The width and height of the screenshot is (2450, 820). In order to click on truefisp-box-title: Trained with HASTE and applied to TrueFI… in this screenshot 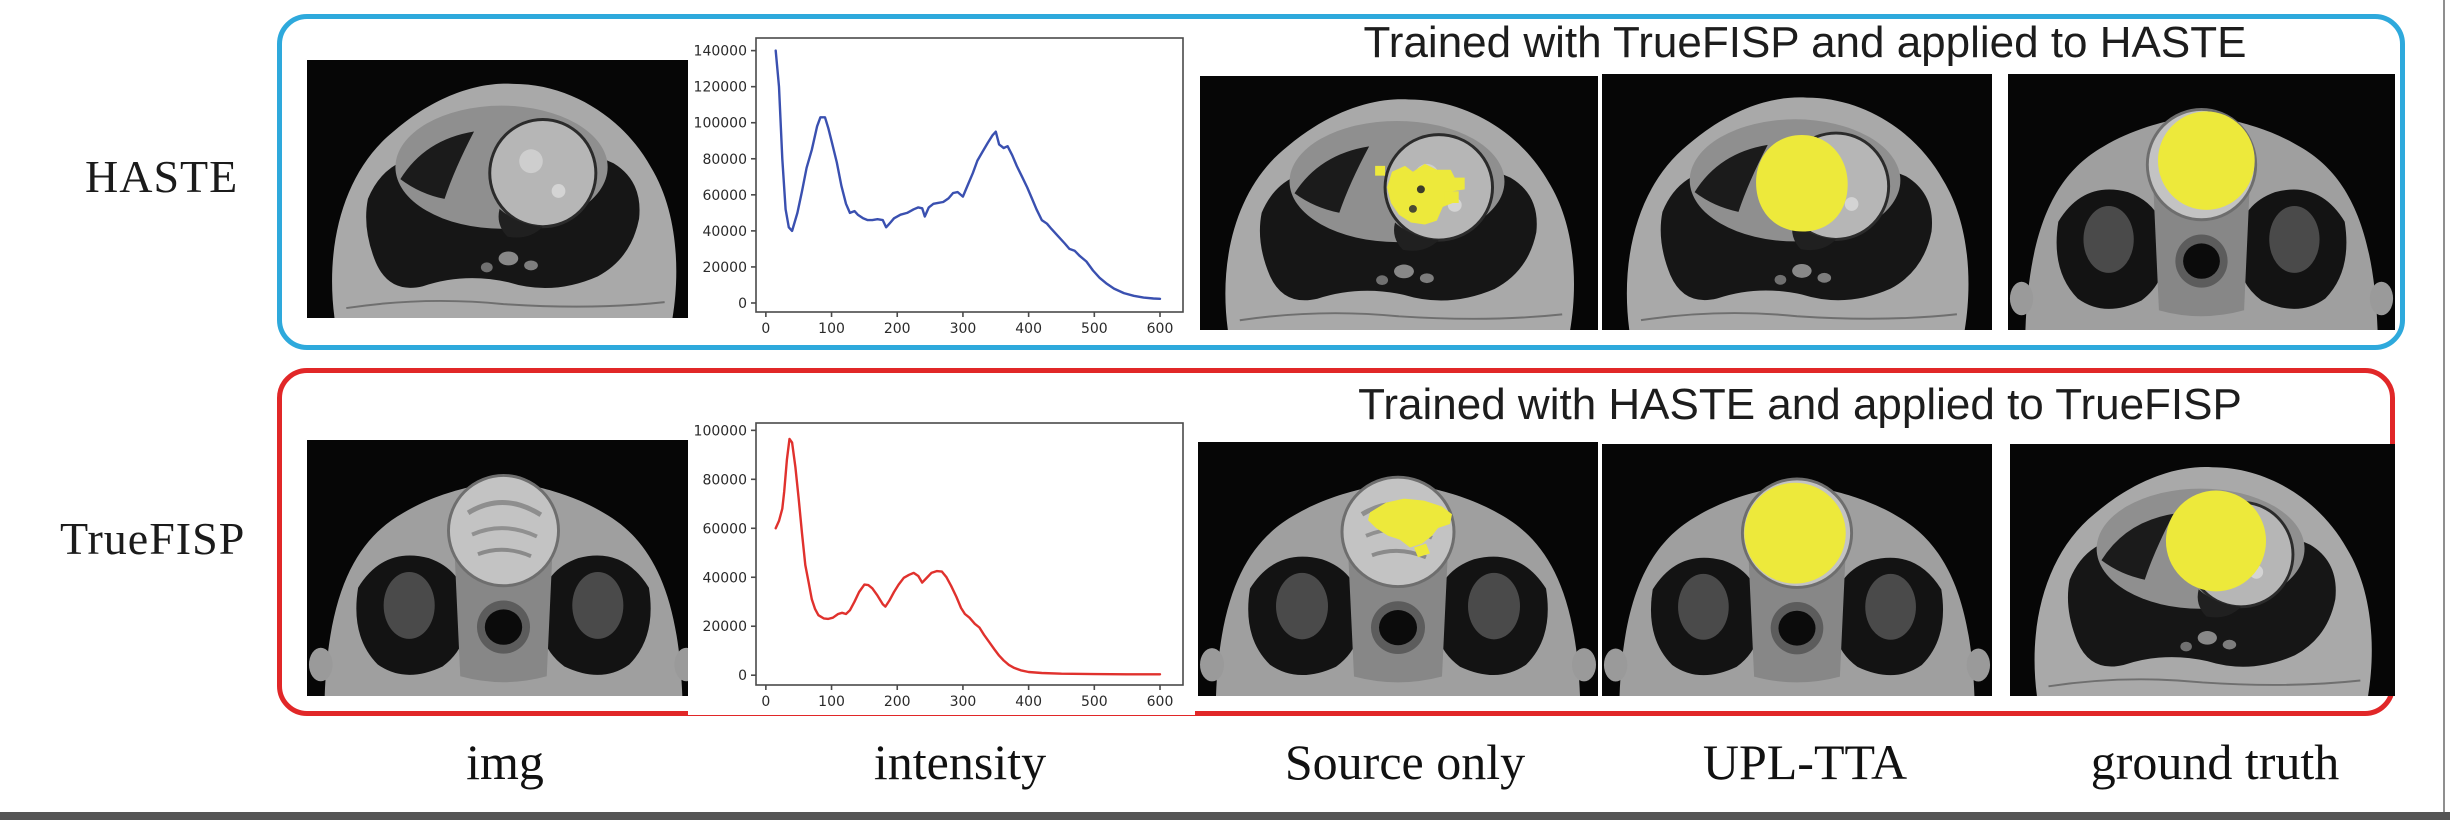, I will do `click(1800, 404)`.